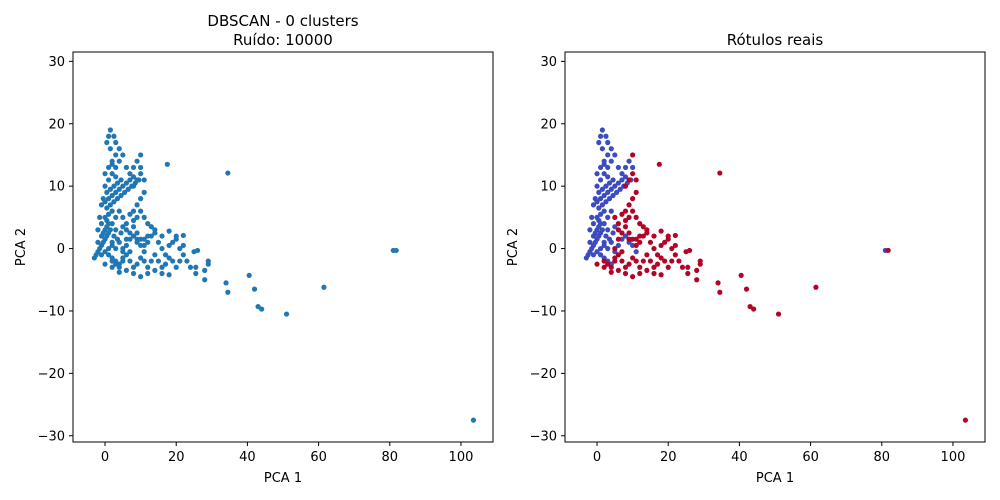 The width and height of the screenshot is (1000, 500). What do you see at coordinates (775, 478) in the screenshot?
I see `true-labels-xlabel: PCA 1` at bounding box center [775, 478].